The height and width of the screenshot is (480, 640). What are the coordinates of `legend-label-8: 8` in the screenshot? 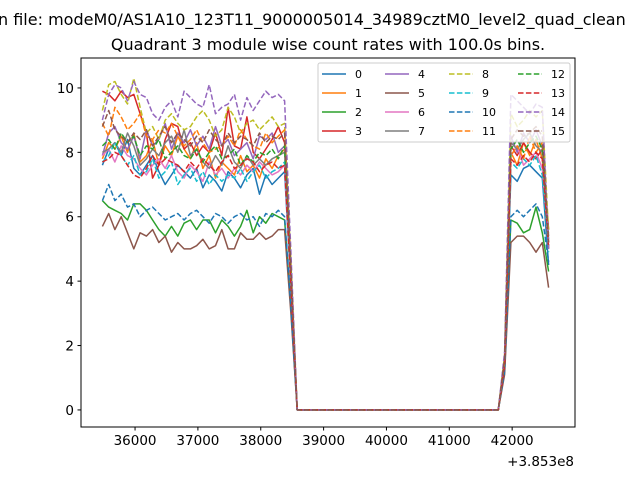 It's located at (485, 74).